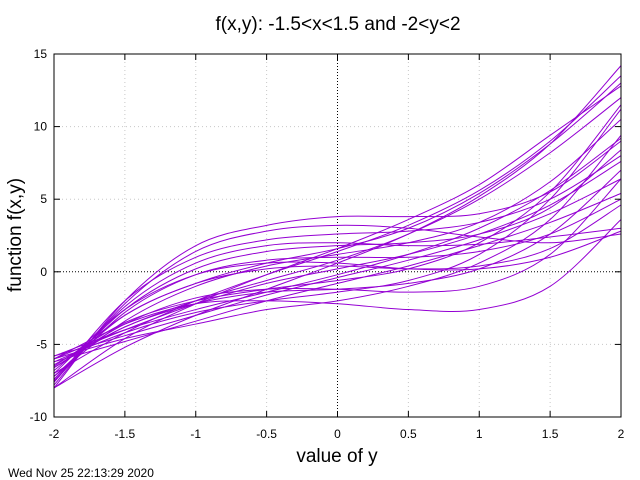  What do you see at coordinates (43, 199) in the screenshot?
I see `y-tick-label: 5` at bounding box center [43, 199].